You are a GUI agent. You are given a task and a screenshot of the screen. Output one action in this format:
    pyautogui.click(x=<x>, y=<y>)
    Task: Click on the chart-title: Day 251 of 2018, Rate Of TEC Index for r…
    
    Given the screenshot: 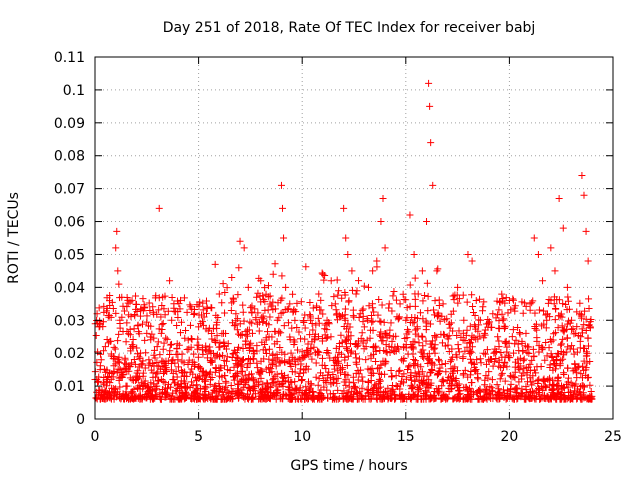 What is the action you would take?
    pyautogui.click(x=349, y=28)
    